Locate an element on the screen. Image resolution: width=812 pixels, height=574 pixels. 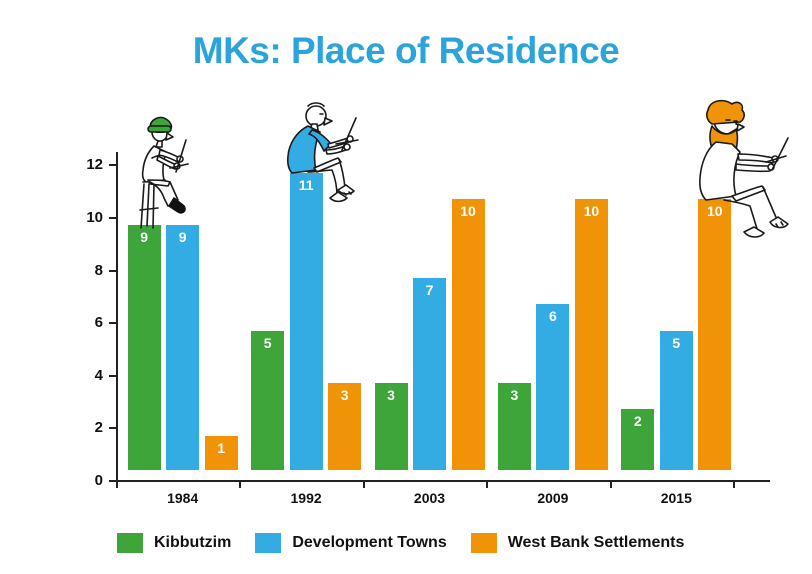
bar-value-label: 6 is located at coordinates (552, 316).